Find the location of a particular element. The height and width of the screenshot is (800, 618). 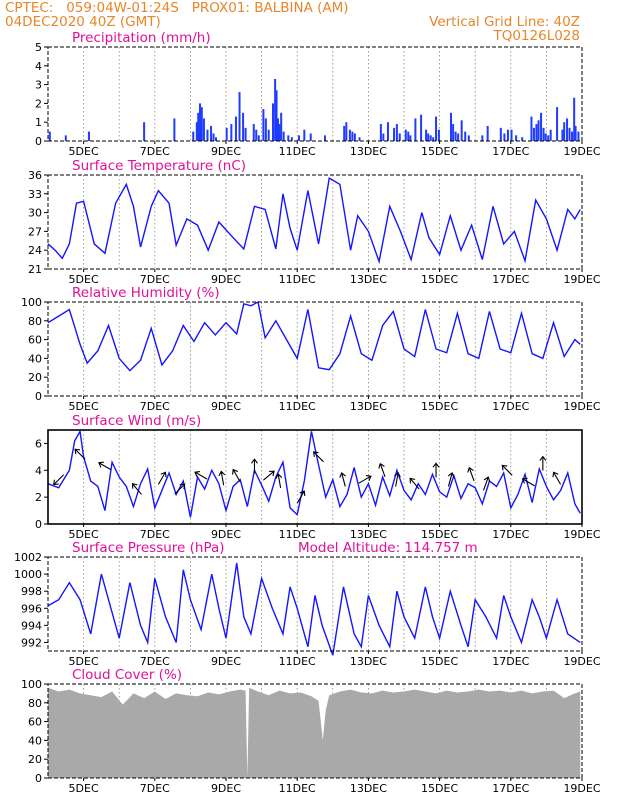

y-tick-label: 24 is located at coordinates (35, 250).